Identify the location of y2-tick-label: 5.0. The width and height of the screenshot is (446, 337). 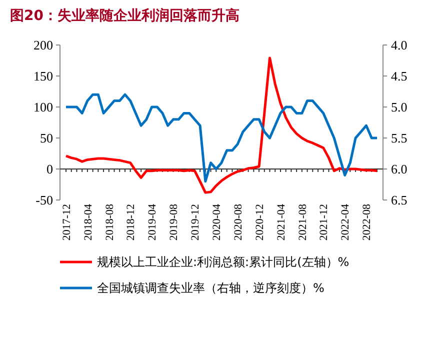
(399, 107).